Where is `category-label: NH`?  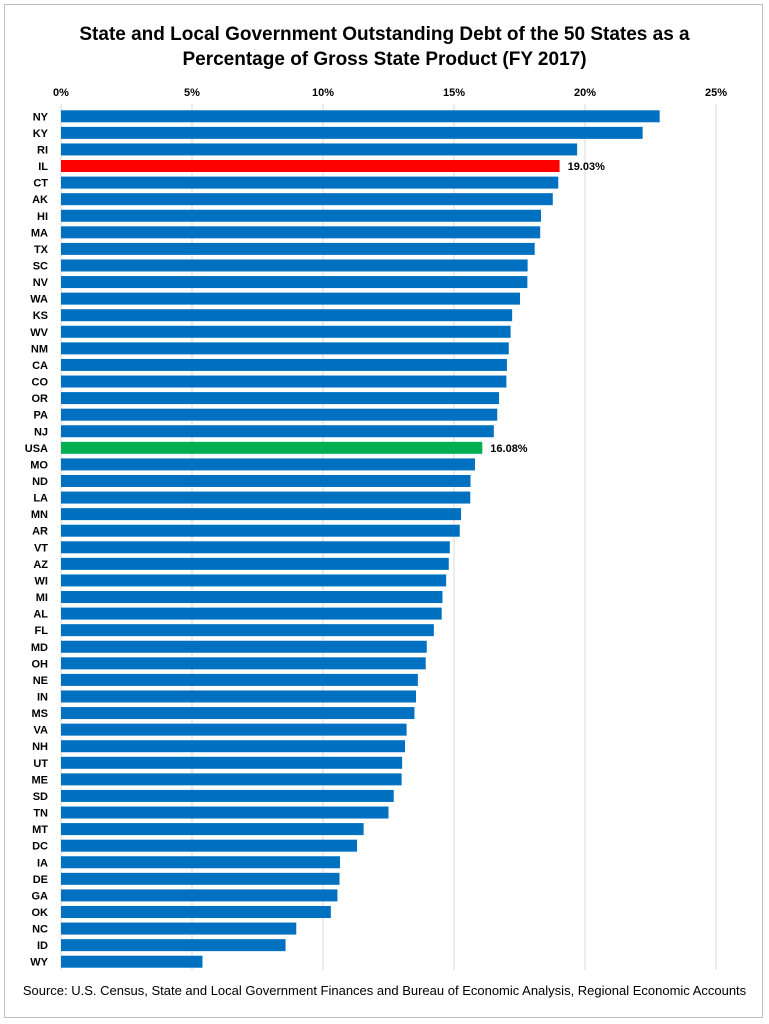 category-label: NH is located at coordinates (40, 747).